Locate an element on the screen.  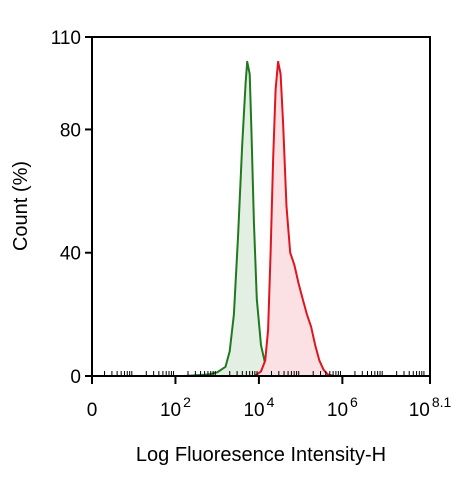
x-axis: 0 10 2 10 4 10 6 10 8.1 is located at coordinates (269, 398).